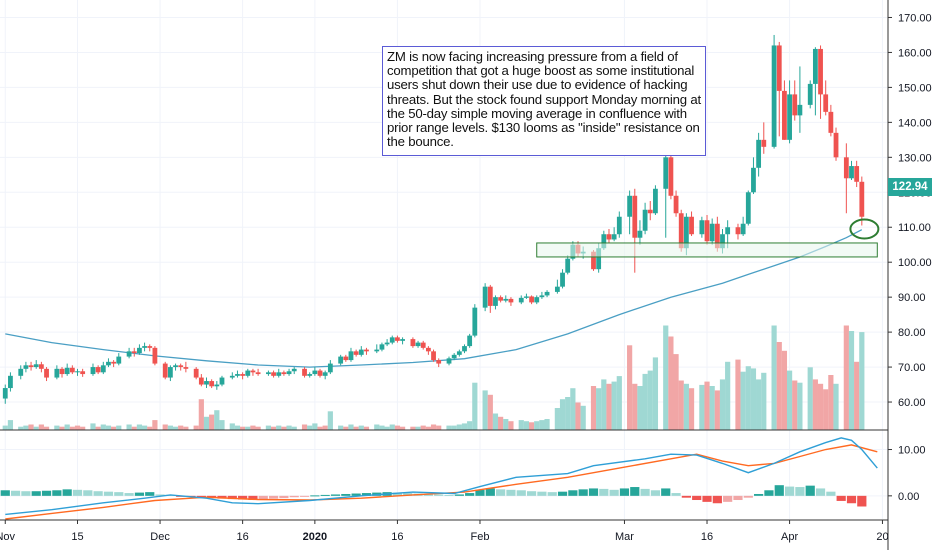 Image resolution: width=932 pixels, height=550 pixels. Describe the element at coordinates (707, 250) in the screenshot. I see `support-zone-box` at that location.